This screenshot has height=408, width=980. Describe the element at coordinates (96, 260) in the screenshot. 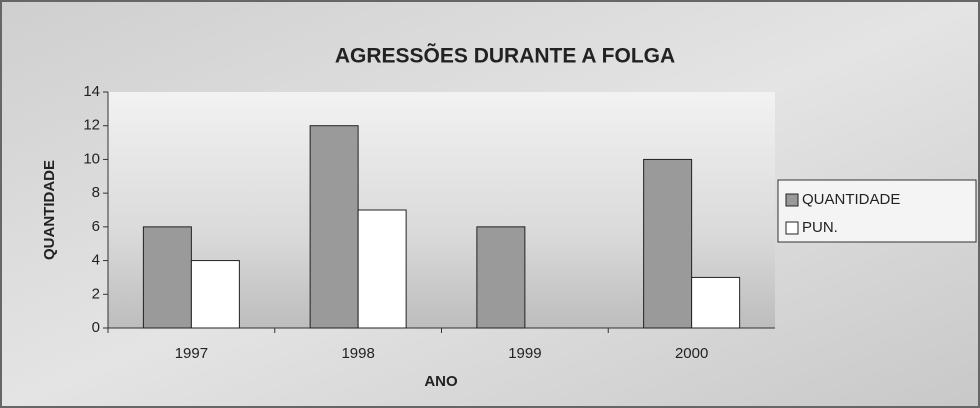

I see `y-tick-label: 4` at that location.